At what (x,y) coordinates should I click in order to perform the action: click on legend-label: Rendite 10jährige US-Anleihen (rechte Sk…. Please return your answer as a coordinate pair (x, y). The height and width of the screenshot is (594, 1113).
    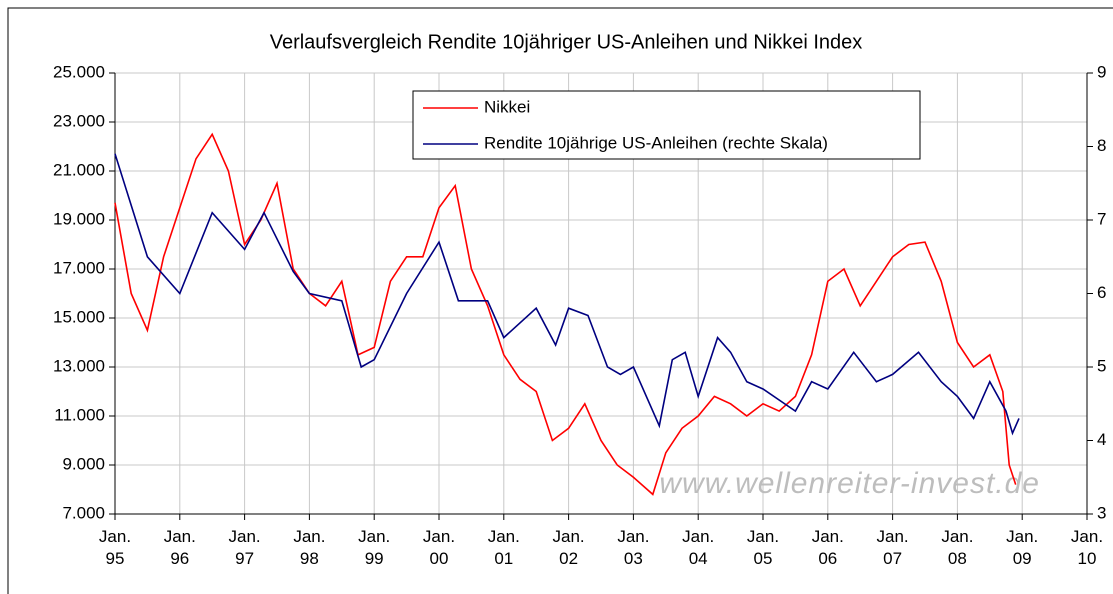
    Looking at the image, I should click on (656, 142).